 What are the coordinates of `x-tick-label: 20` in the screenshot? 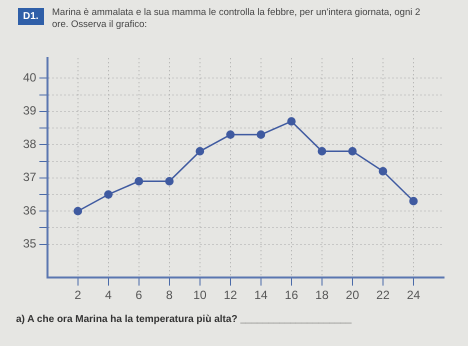 It's located at (353, 295).